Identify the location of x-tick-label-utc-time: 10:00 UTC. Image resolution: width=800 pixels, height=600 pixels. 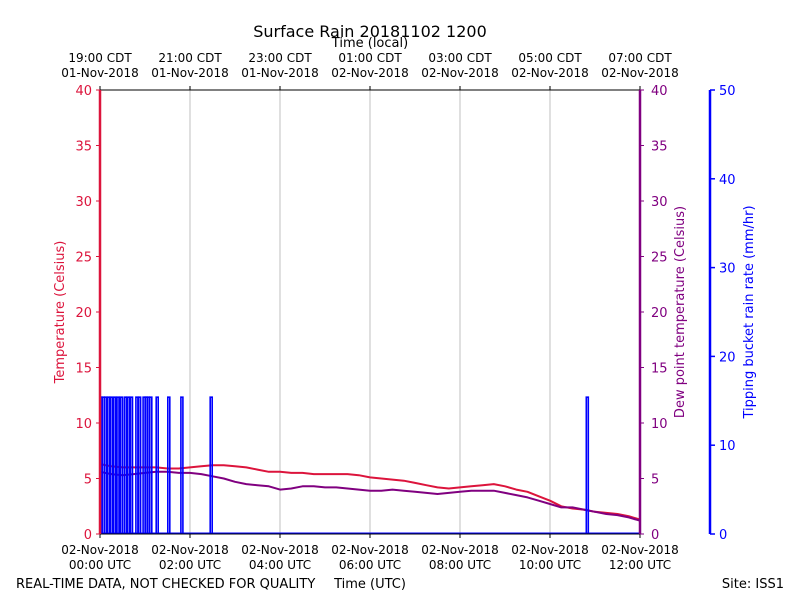
(550, 565).